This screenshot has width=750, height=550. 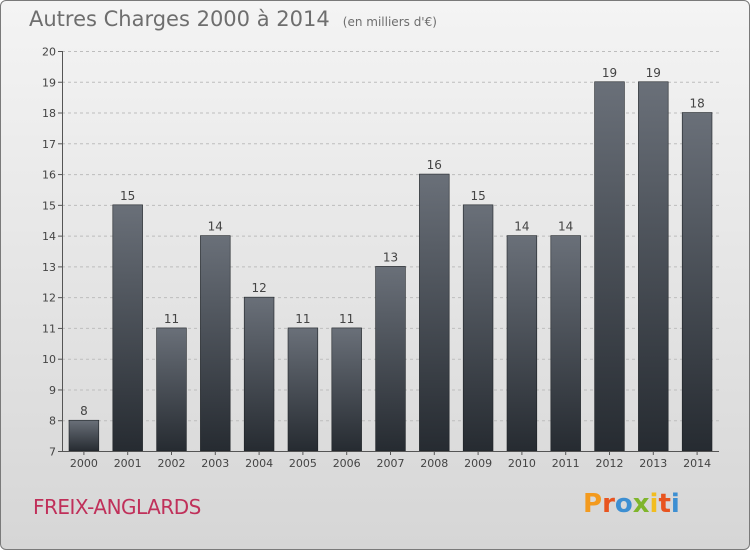 What do you see at coordinates (391, 463) in the screenshot?
I see `x-tick-label: 2007` at bounding box center [391, 463].